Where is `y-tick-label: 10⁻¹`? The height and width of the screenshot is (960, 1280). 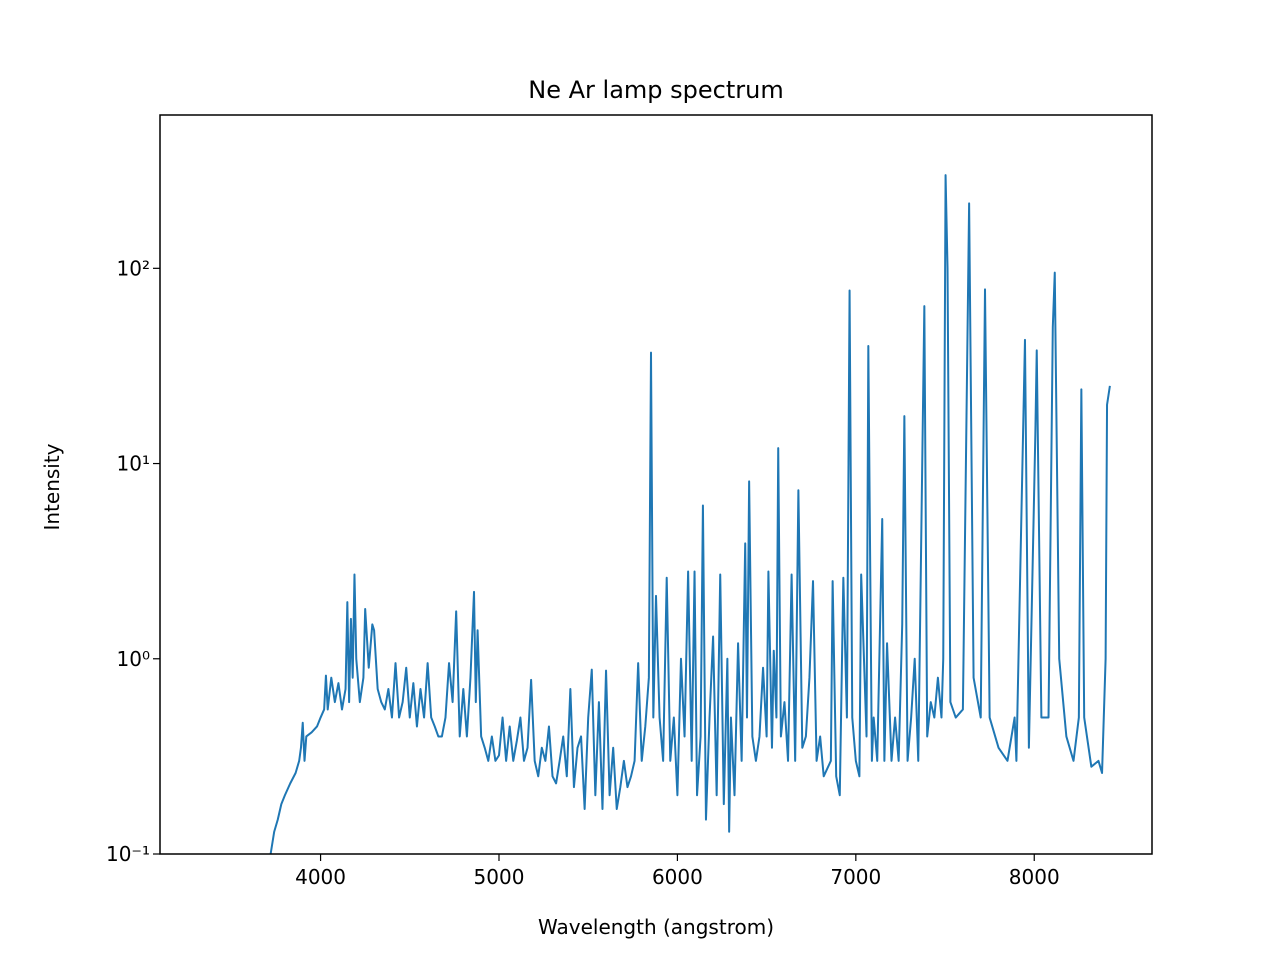
y-tick-label: 10⁻¹ is located at coordinates (128, 854).